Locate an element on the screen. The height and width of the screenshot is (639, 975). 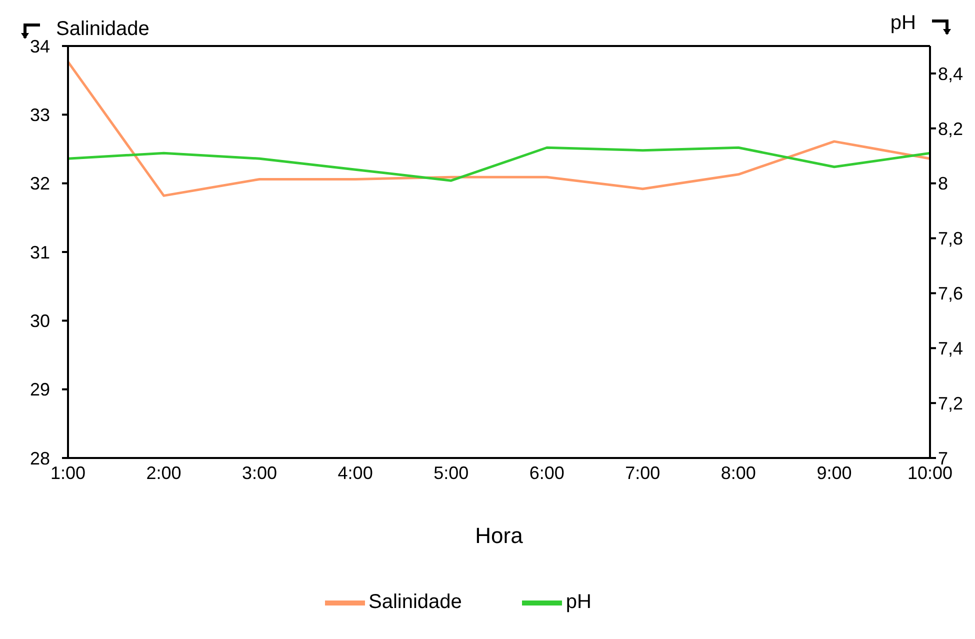
y2-tick-label: 7,2 is located at coordinates (951, 403).